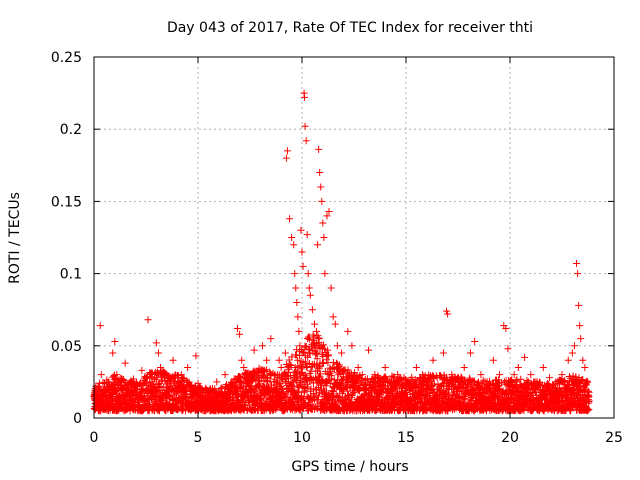 This screenshot has width=640, height=480. What do you see at coordinates (71, 130) in the screenshot?
I see `y-tick-label: 0.2` at bounding box center [71, 130].